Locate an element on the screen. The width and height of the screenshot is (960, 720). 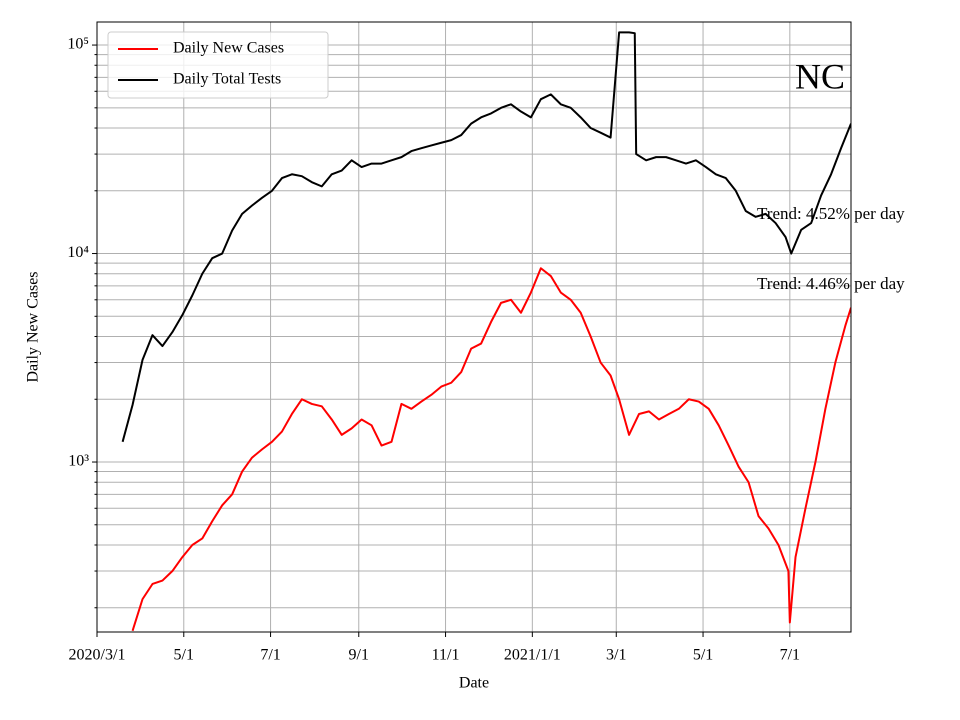
legend-label: Daily Total Tests is located at coordinates (227, 79).